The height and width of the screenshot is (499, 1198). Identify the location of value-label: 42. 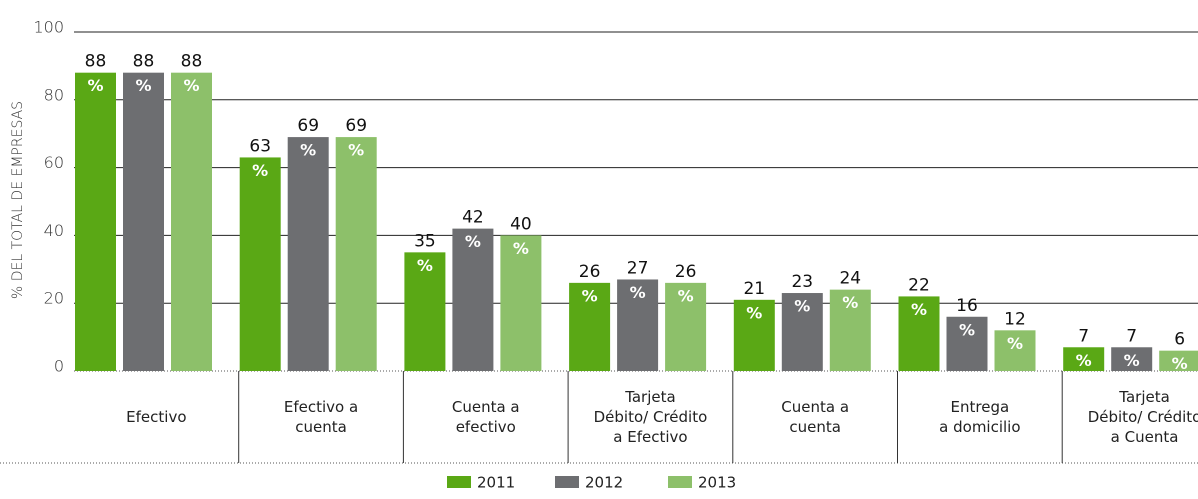
(473, 218).